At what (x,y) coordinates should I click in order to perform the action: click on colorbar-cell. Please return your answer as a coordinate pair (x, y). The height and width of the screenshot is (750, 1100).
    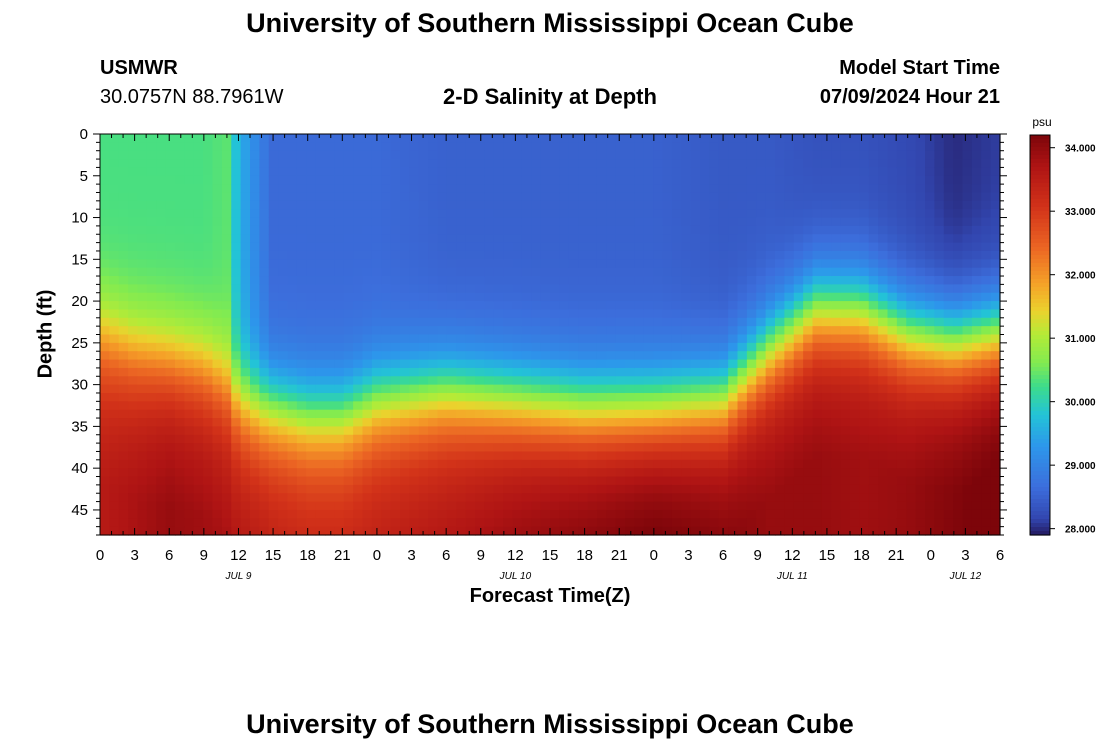
    Looking at the image, I should click on (1040, 165).